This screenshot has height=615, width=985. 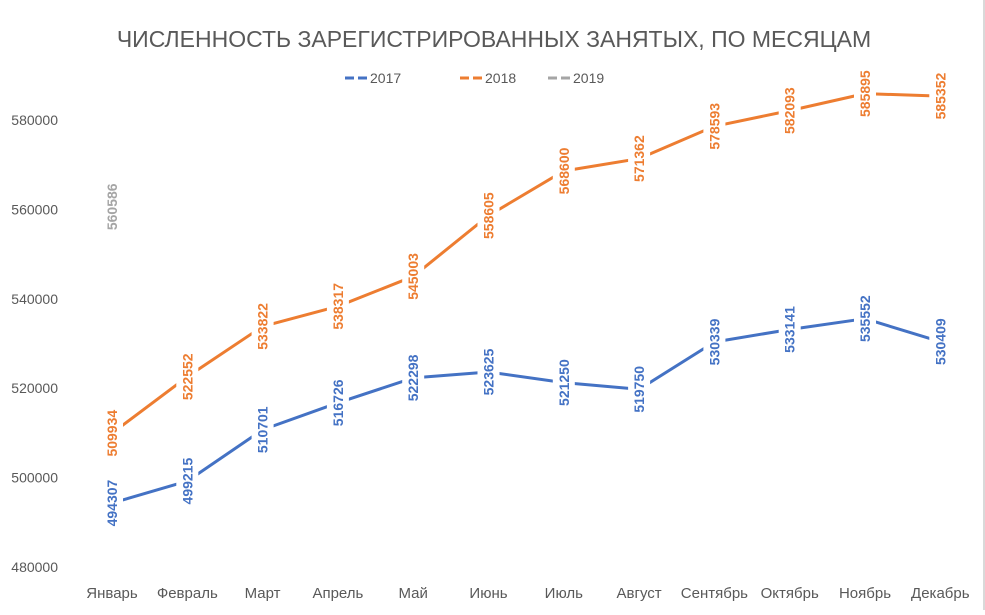 What do you see at coordinates (588, 78) in the screenshot?
I see `legend-label-2019: 2019` at bounding box center [588, 78].